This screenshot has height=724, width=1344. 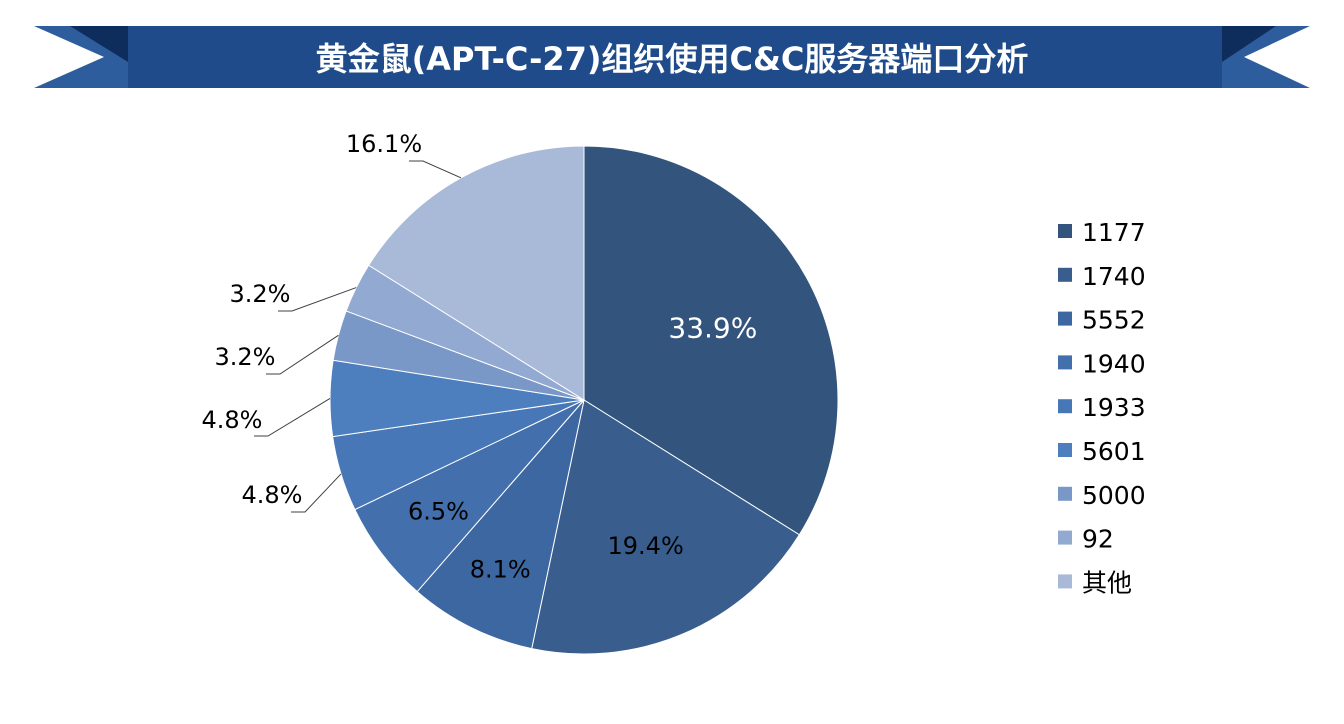 I want to click on data-label-1940: 6.5%, so click(x=438, y=512).